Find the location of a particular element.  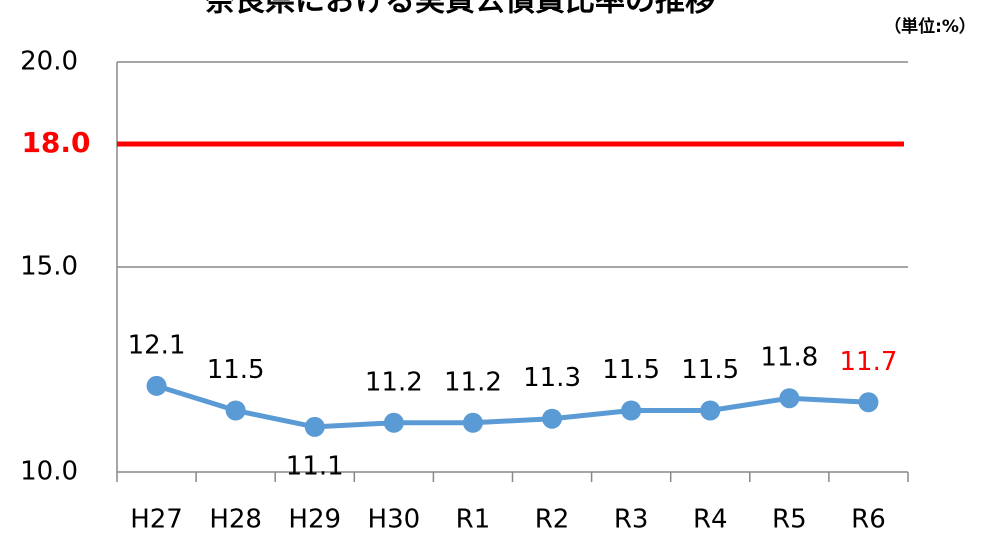

x-tick-label: H27 is located at coordinates (156, 520).